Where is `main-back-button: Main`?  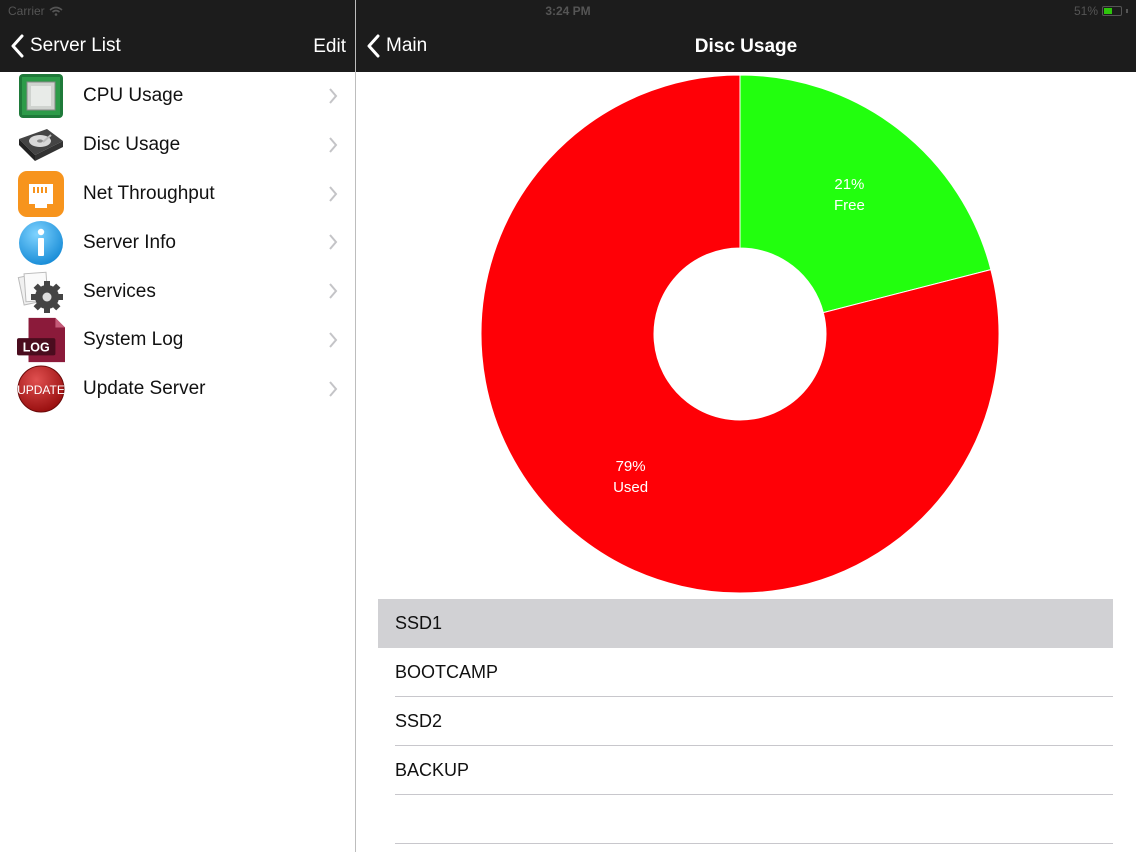 main-back-button: Main is located at coordinates (396, 46).